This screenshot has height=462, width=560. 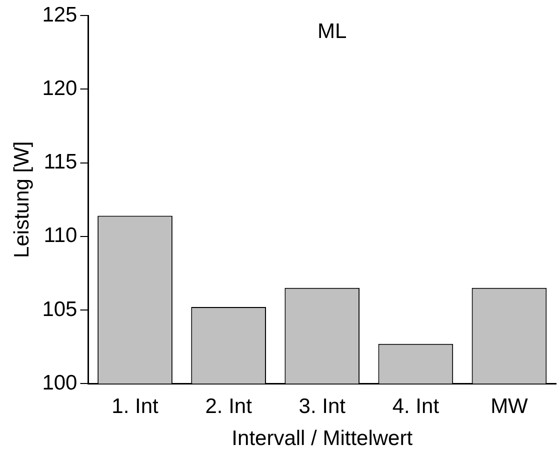 What do you see at coordinates (135, 406) in the screenshot?
I see `x-tick-label: 1. Int` at bounding box center [135, 406].